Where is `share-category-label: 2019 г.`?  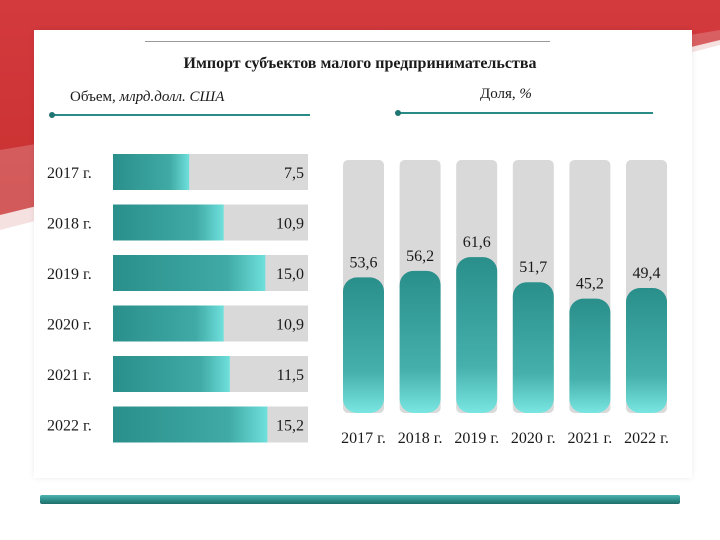 share-category-label: 2019 г. is located at coordinates (476, 438).